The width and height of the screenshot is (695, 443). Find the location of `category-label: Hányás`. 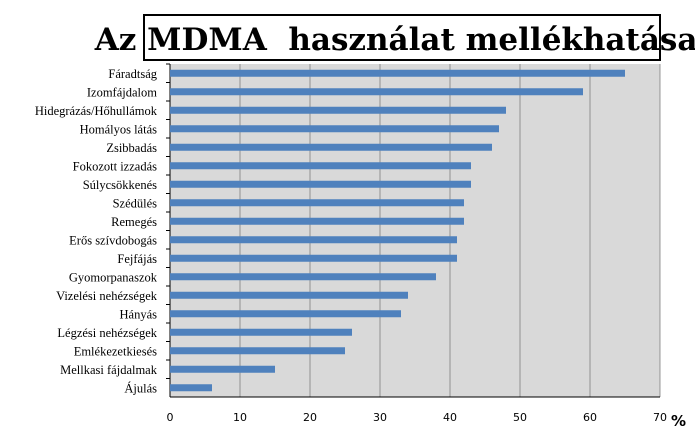

category-label: Hányás is located at coordinates (139, 314).